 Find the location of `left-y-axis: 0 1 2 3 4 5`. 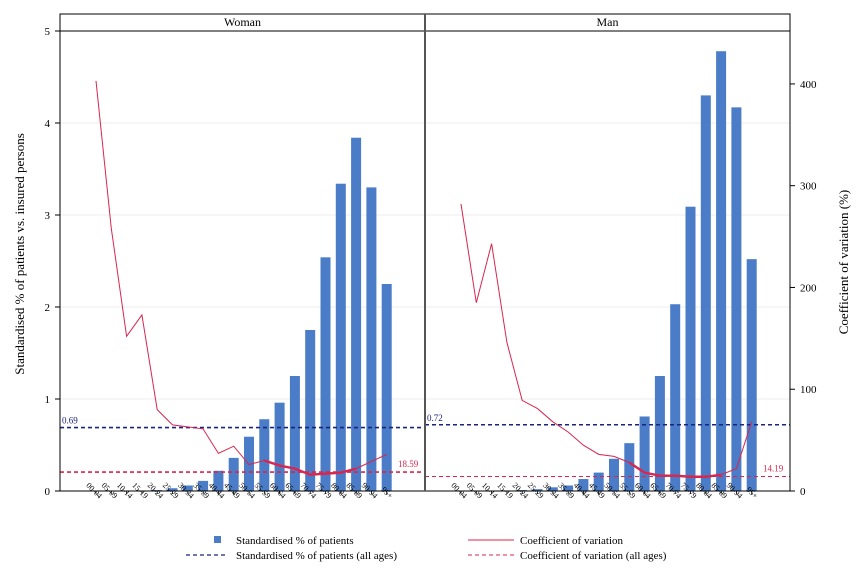

left-y-axis: 0 1 2 3 4 5 is located at coordinates (52, 262).